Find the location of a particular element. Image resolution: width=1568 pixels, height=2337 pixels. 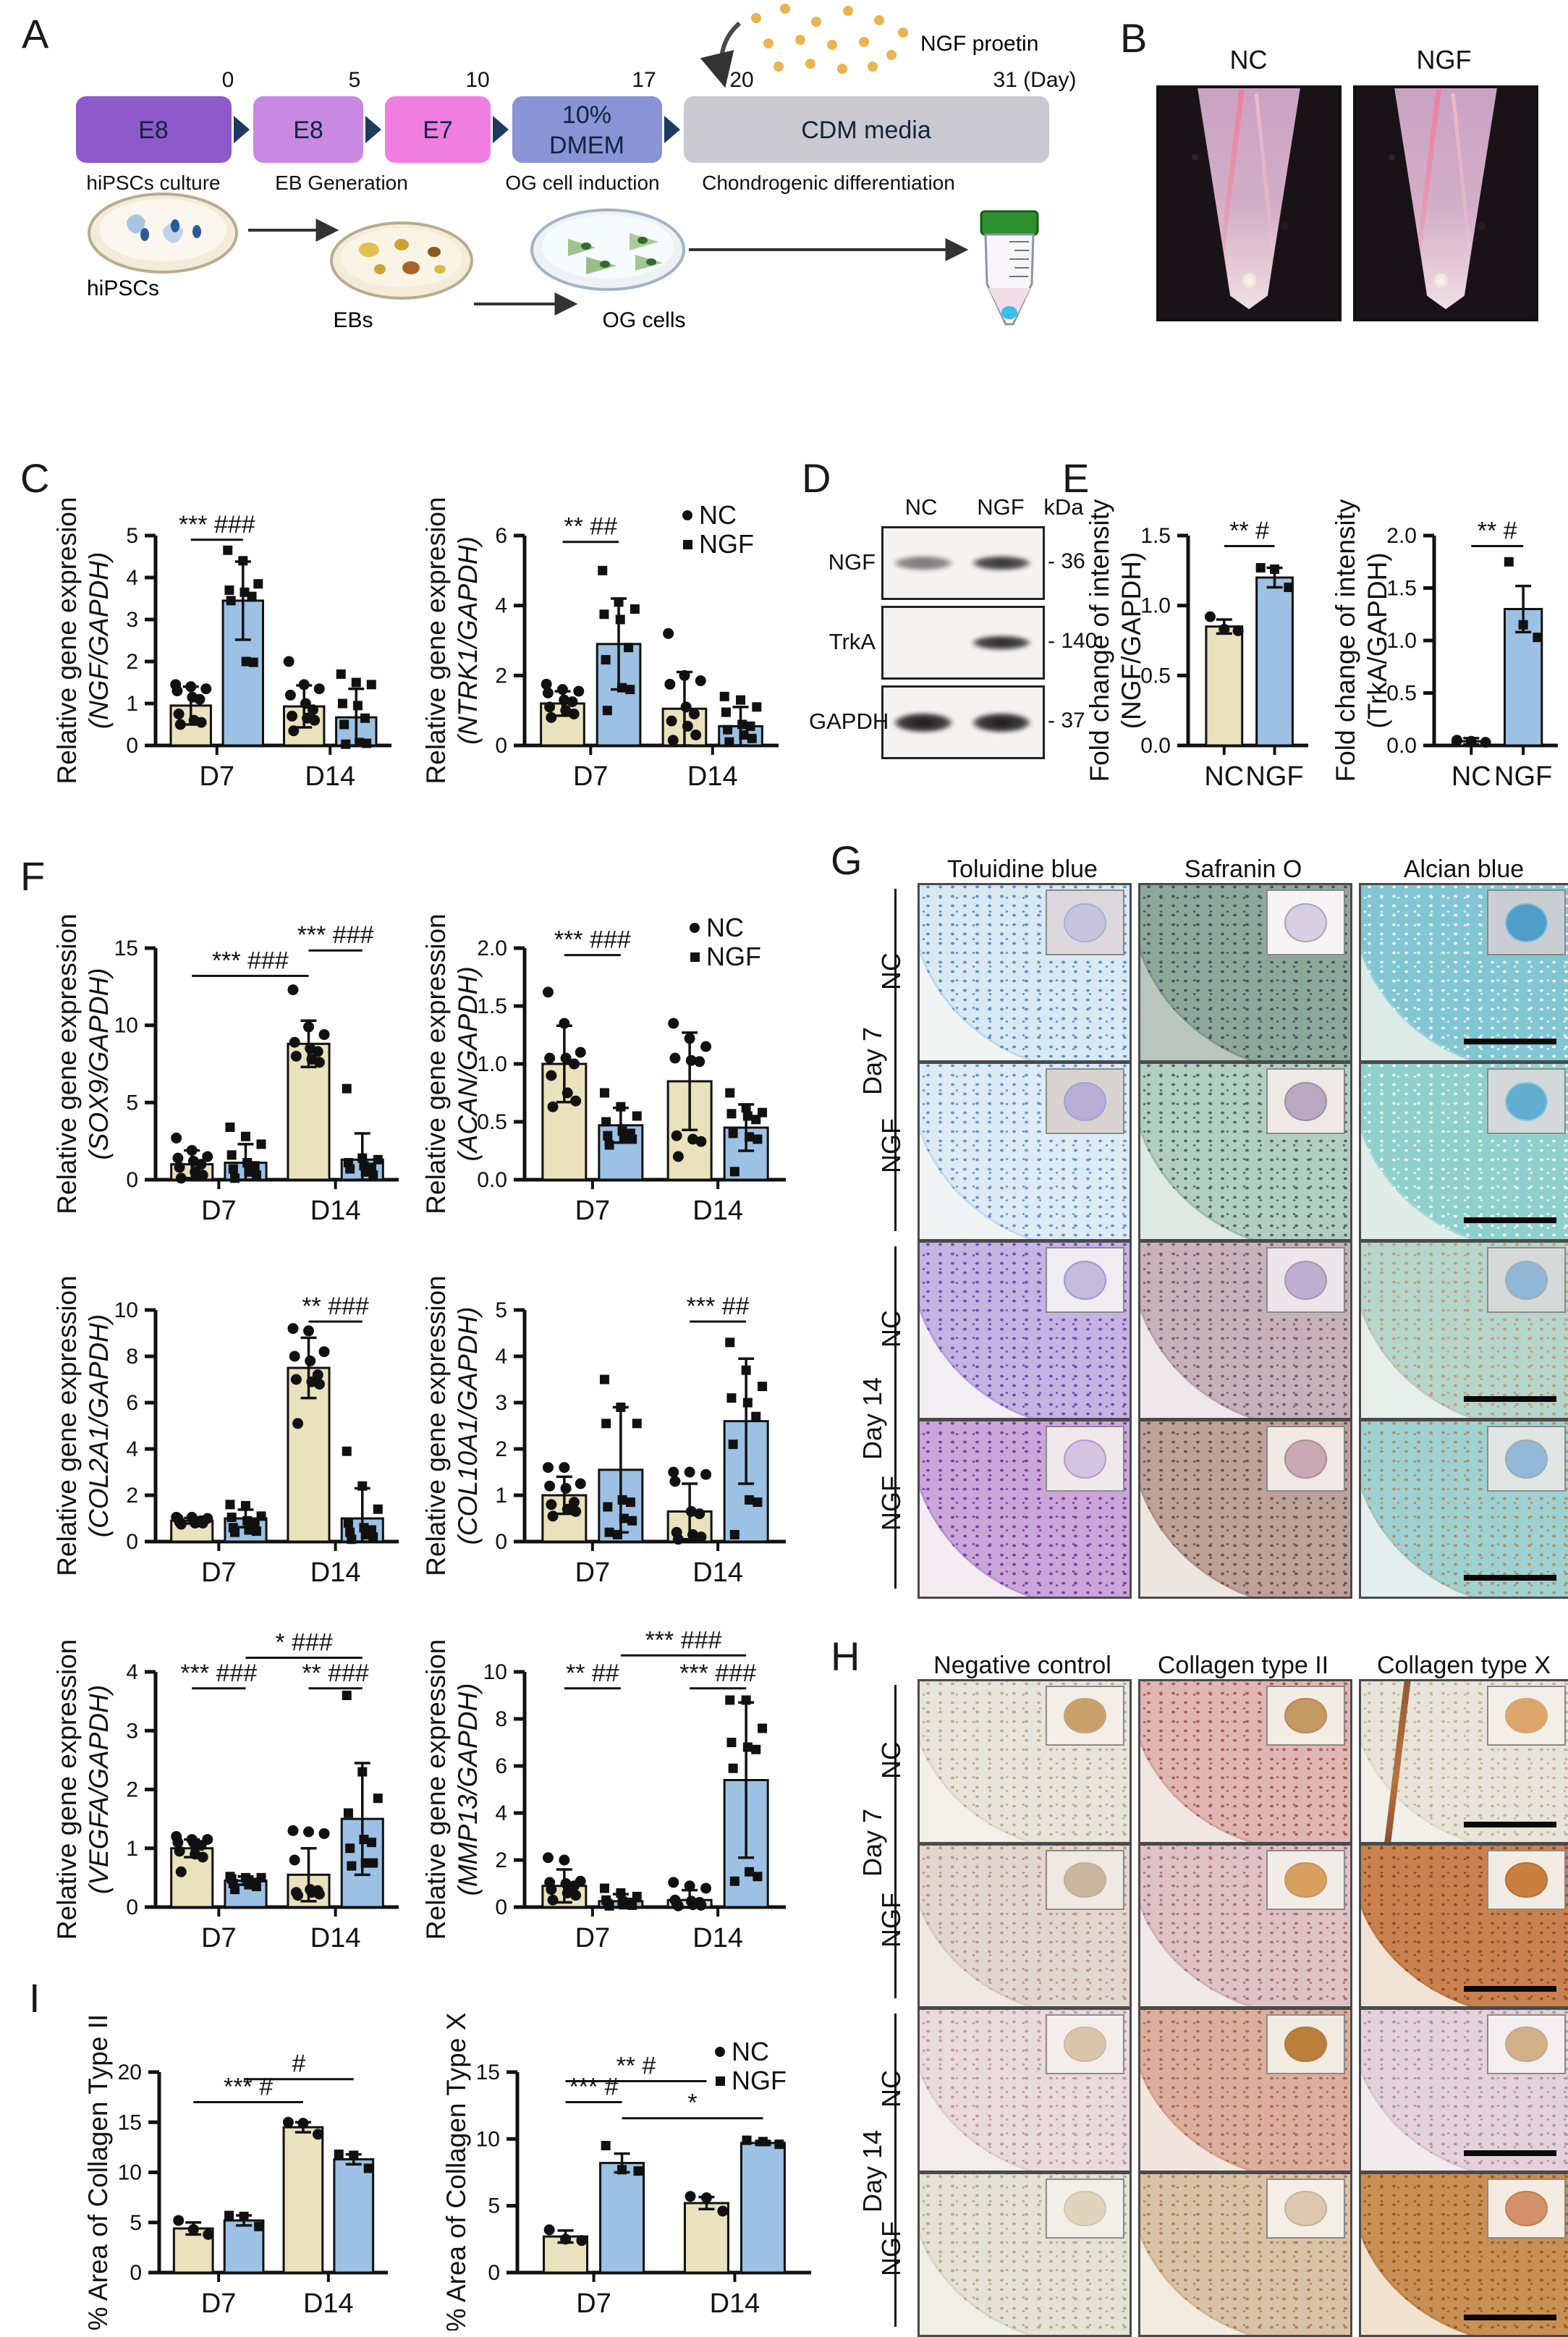

significance-label: ** # is located at coordinates (1249, 531).